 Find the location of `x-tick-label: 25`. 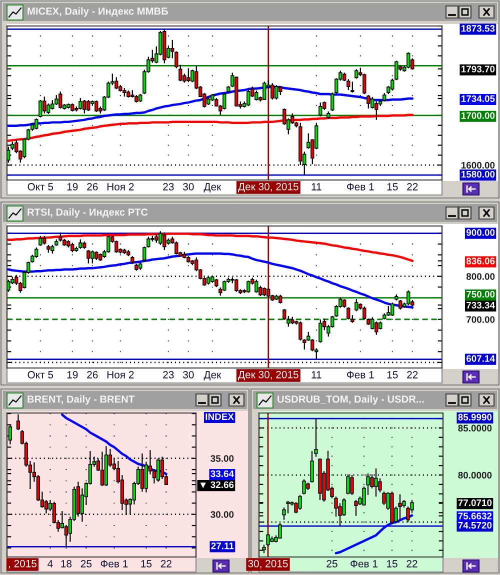

x-tick-label: 25 is located at coordinates (86, 564).